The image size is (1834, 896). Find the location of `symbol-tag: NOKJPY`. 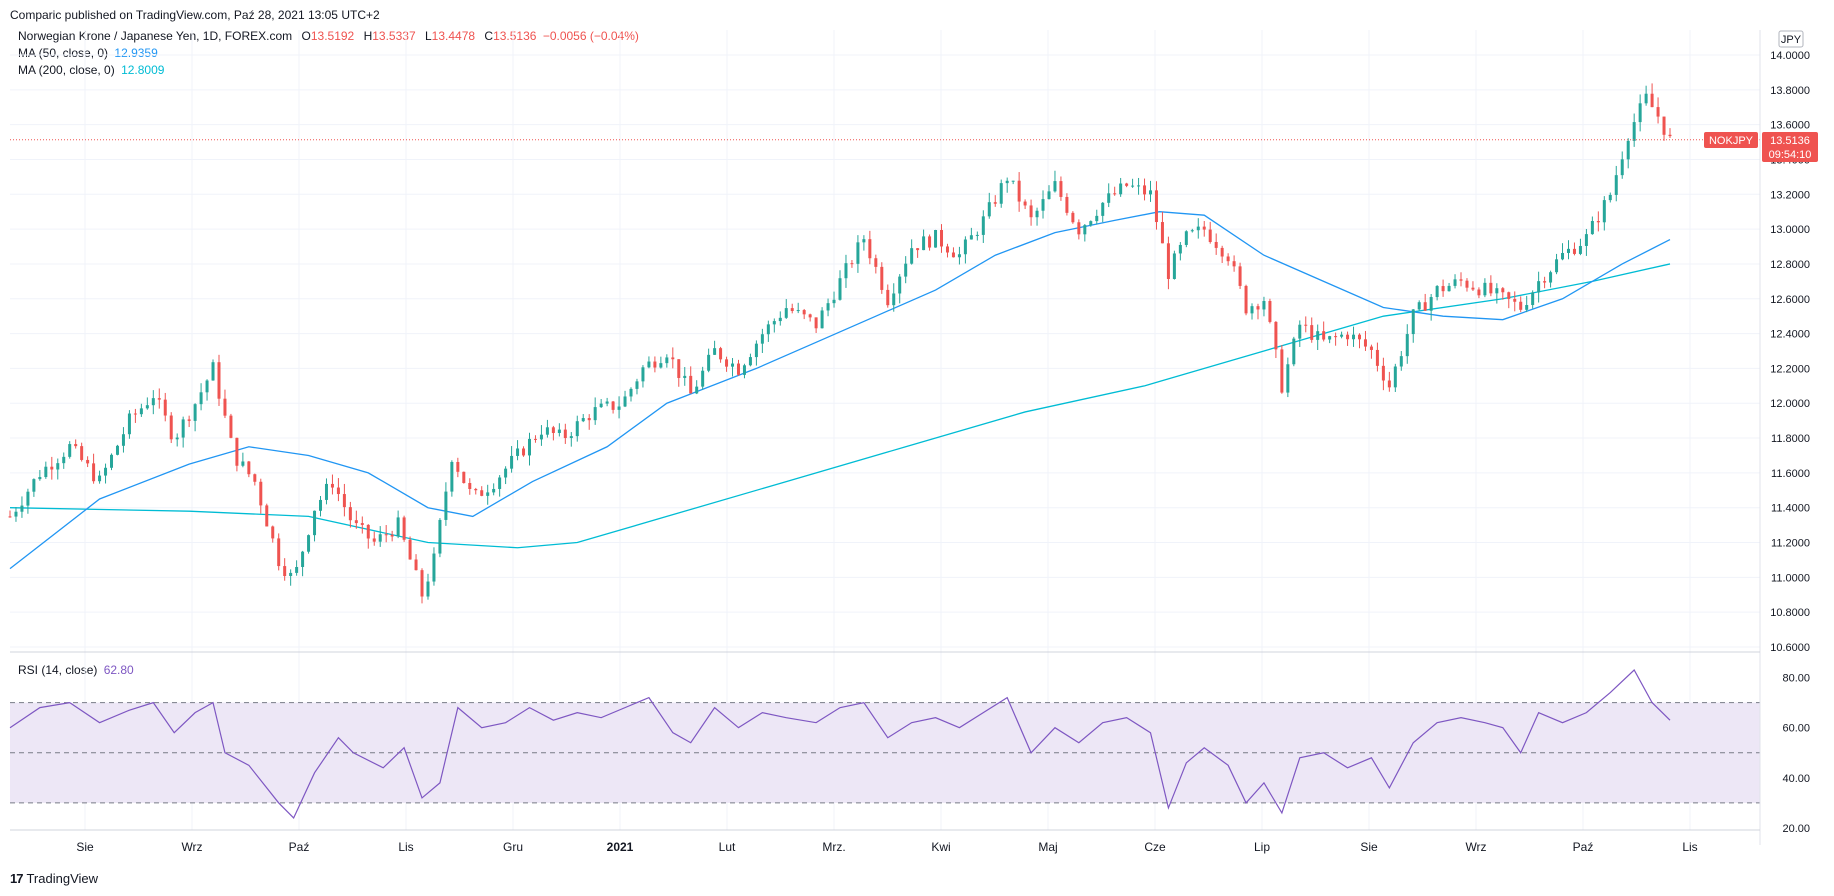

symbol-tag: NOKJPY is located at coordinates (1731, 140).